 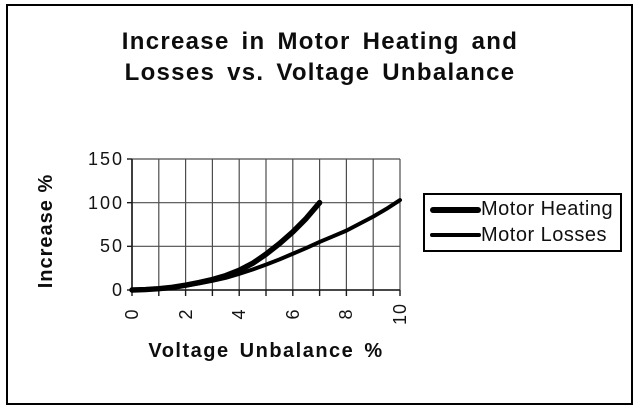 I want to click on legend-item-motor-losses: Motor Losses, so click(x=524, y=235).